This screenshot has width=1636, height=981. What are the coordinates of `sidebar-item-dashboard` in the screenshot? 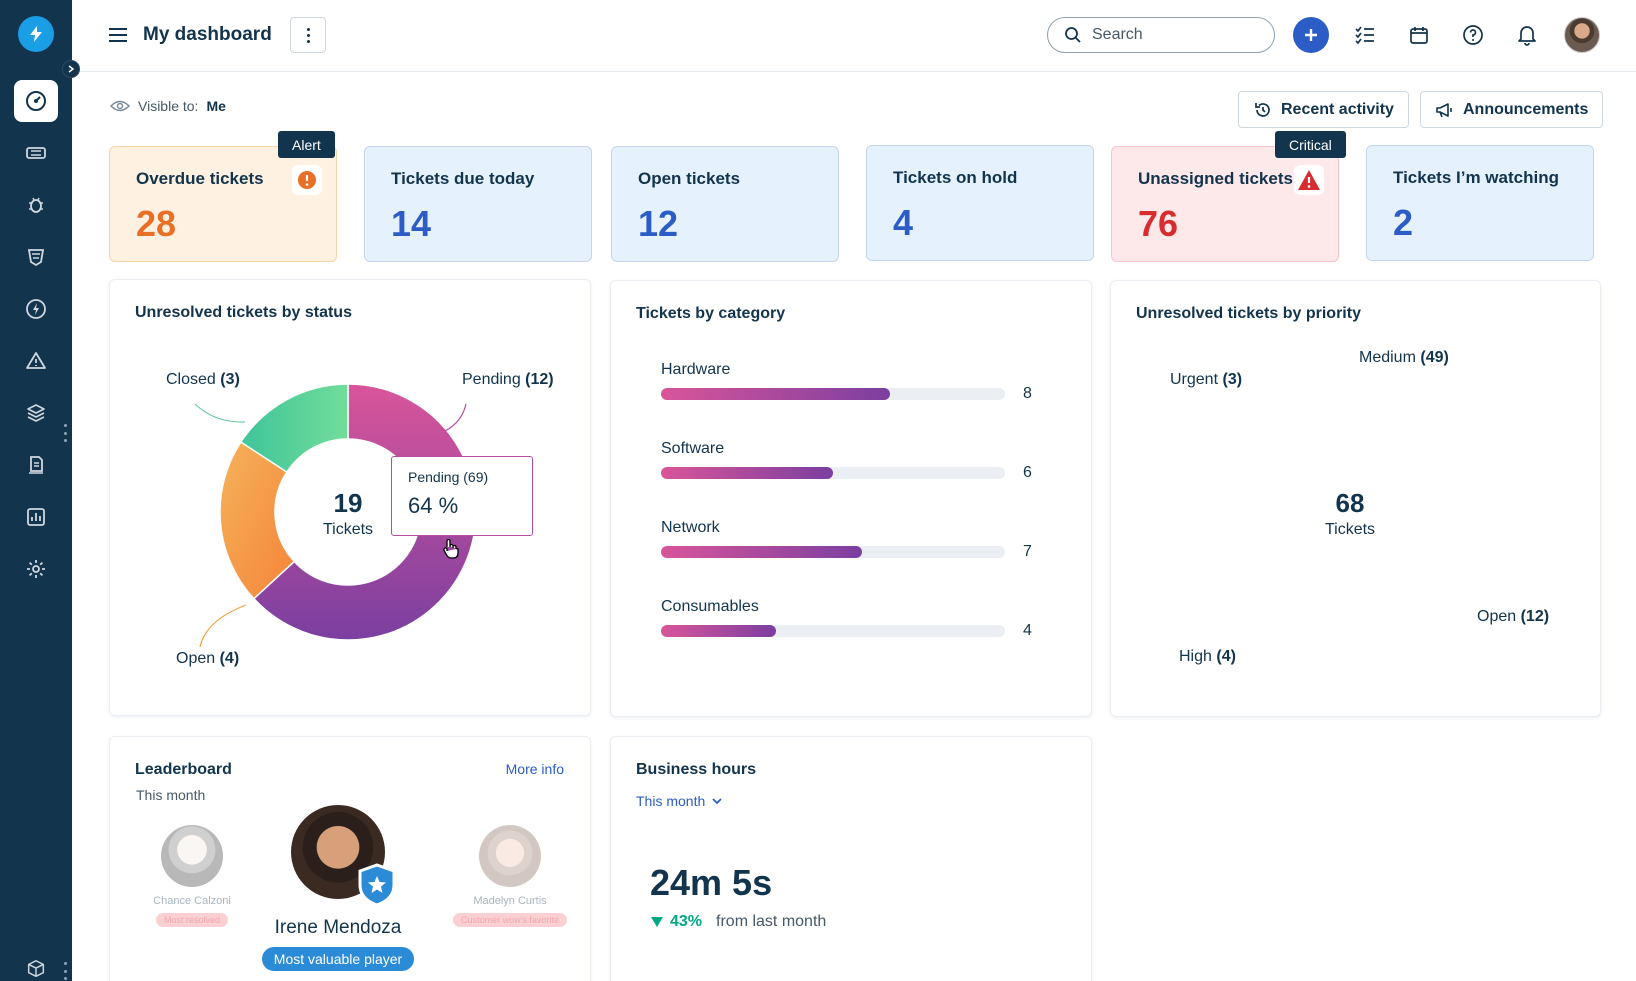 It's located at (36, 101).